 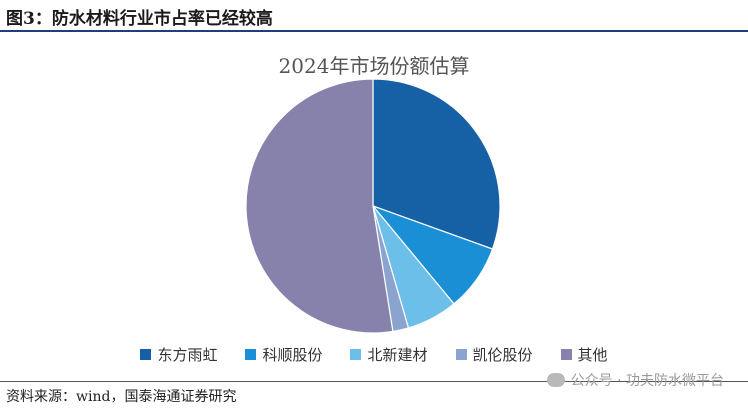 I want to click on figure-title: 图3：防水材料行业市占率已经较高, so click(x=139, y=19).